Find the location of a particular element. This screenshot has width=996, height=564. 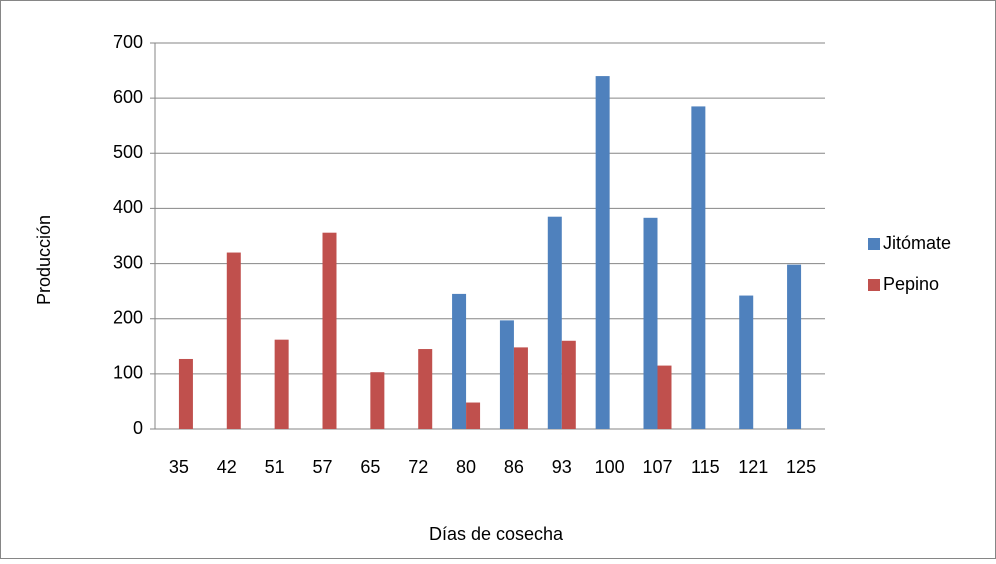

x-tick-label: 65 is located at coordinates (370, 467).